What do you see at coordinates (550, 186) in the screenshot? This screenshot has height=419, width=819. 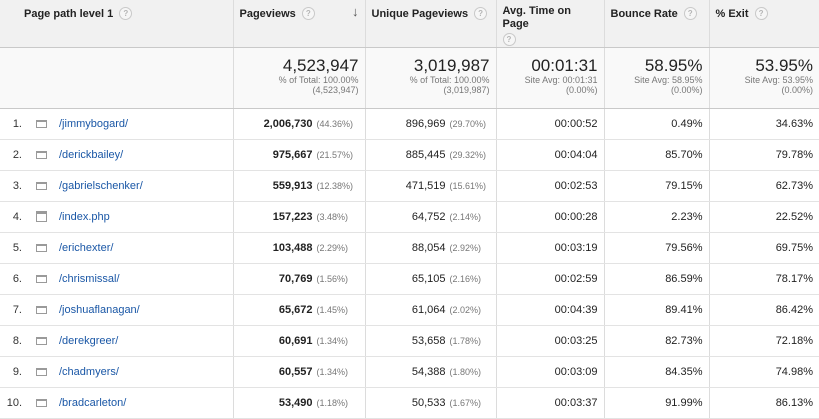 I see `avg-time-cell: 00:02:53` at bounding box center [550, 186].